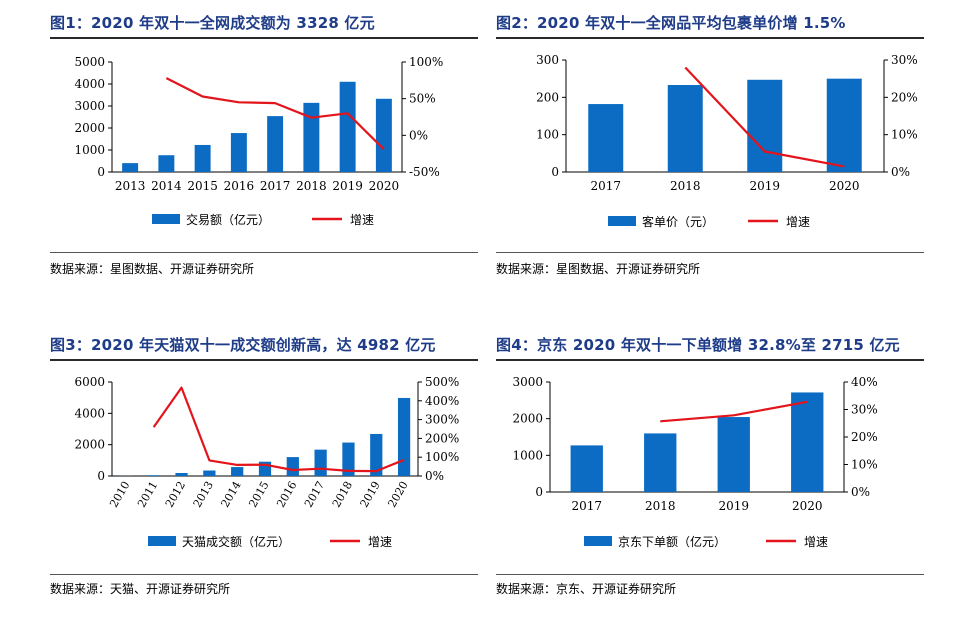 This screenshot has width=968, height=624. I want to click on x-tick-label: 2016, so click(286, 494).